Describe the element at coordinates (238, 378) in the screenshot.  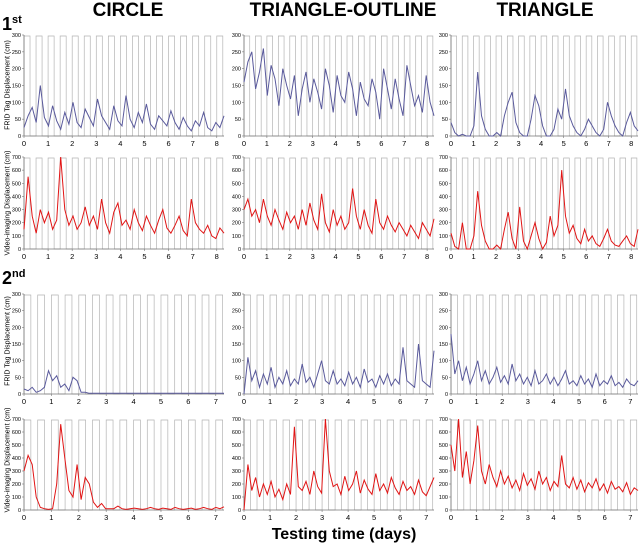
I see `panel-round2-frid-triangle-outline-y-tick-label: 50` at that location.